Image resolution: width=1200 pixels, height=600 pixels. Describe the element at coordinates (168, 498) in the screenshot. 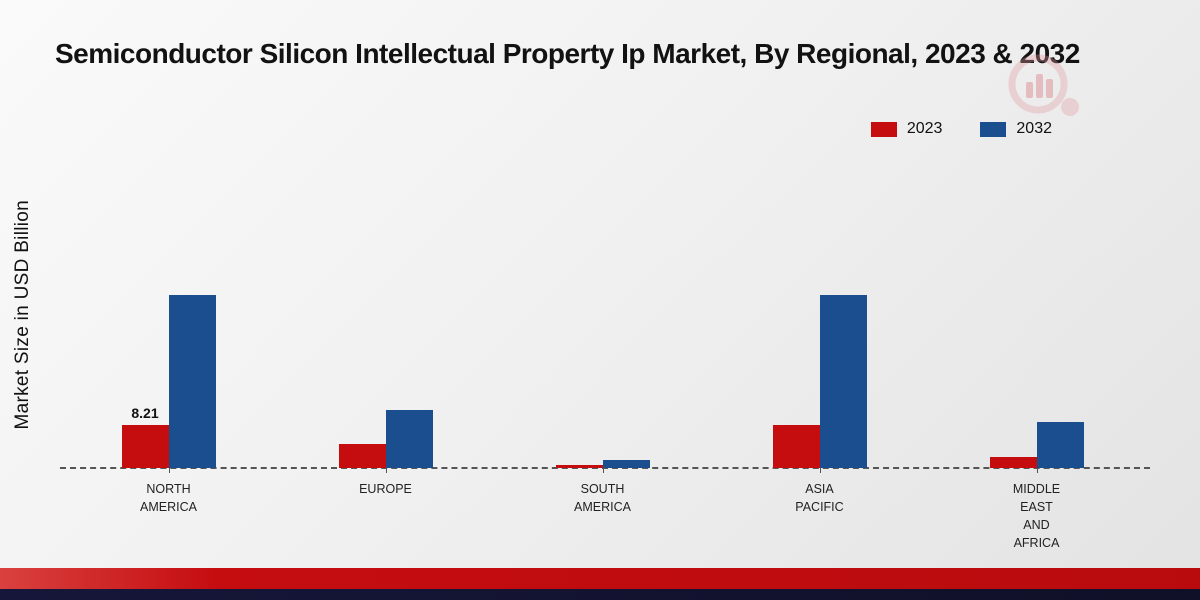

I see `category-label: NORTH AMERICA` at that location.